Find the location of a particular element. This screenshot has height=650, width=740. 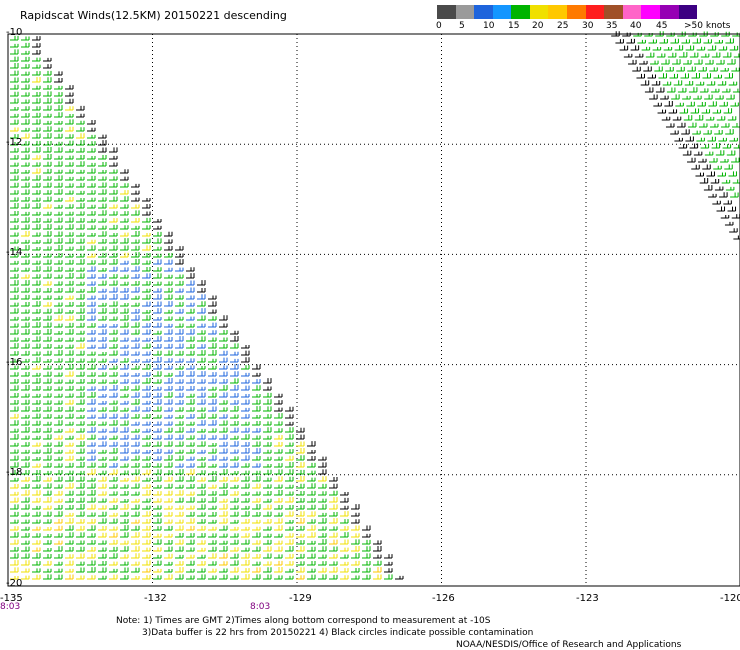

lat-label-14: -14 is located at coordinates (14, 252).